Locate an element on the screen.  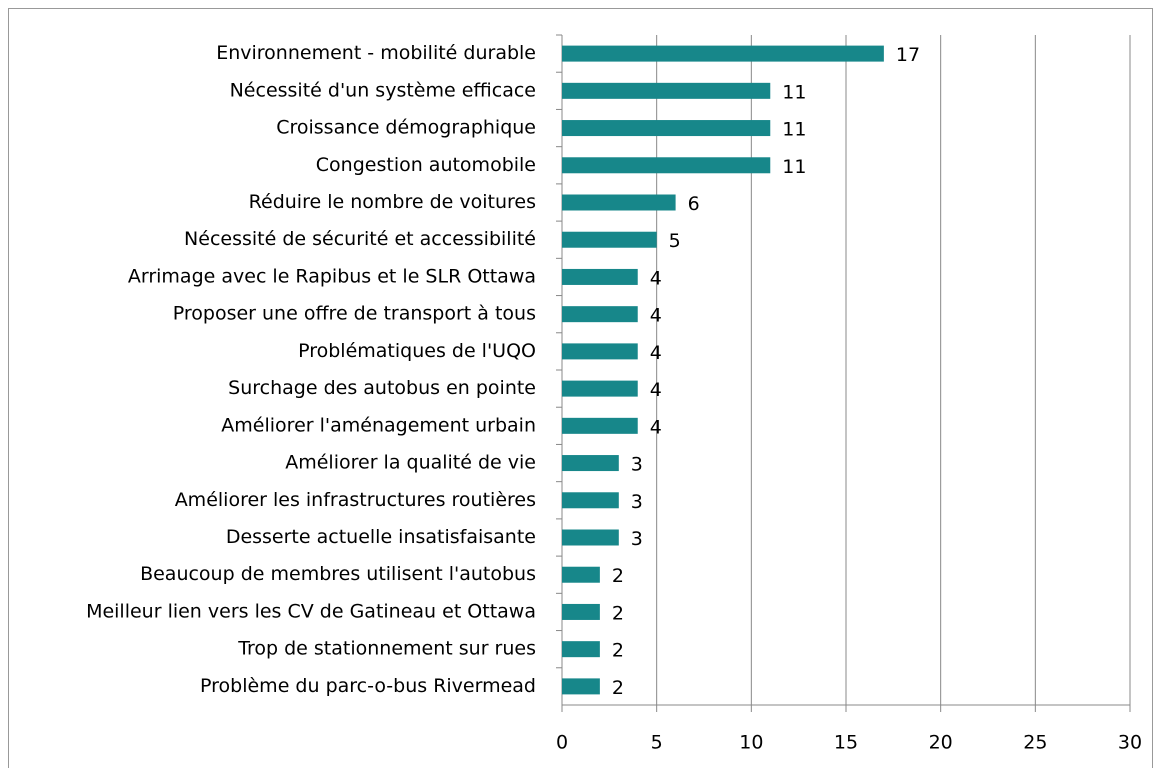
data-label: 17 is located at coordinates (908, 55).